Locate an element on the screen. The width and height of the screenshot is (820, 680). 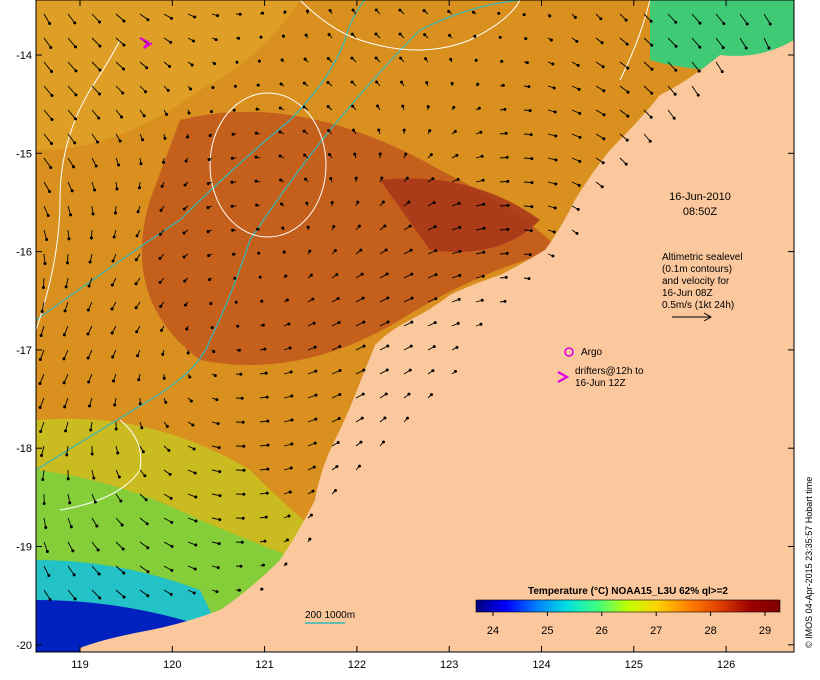
lat-tick-label: -15 is located at coordinates (24, 154).